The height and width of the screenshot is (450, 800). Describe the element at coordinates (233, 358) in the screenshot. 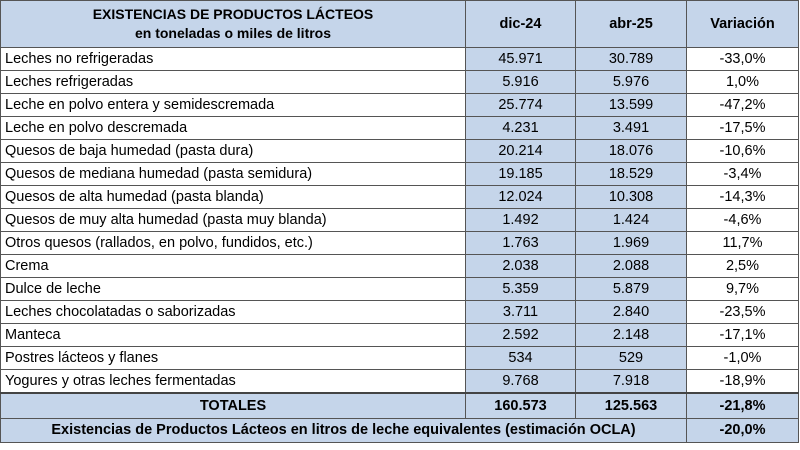

I see `product-name: Postres lácteos y flanes` at that location.